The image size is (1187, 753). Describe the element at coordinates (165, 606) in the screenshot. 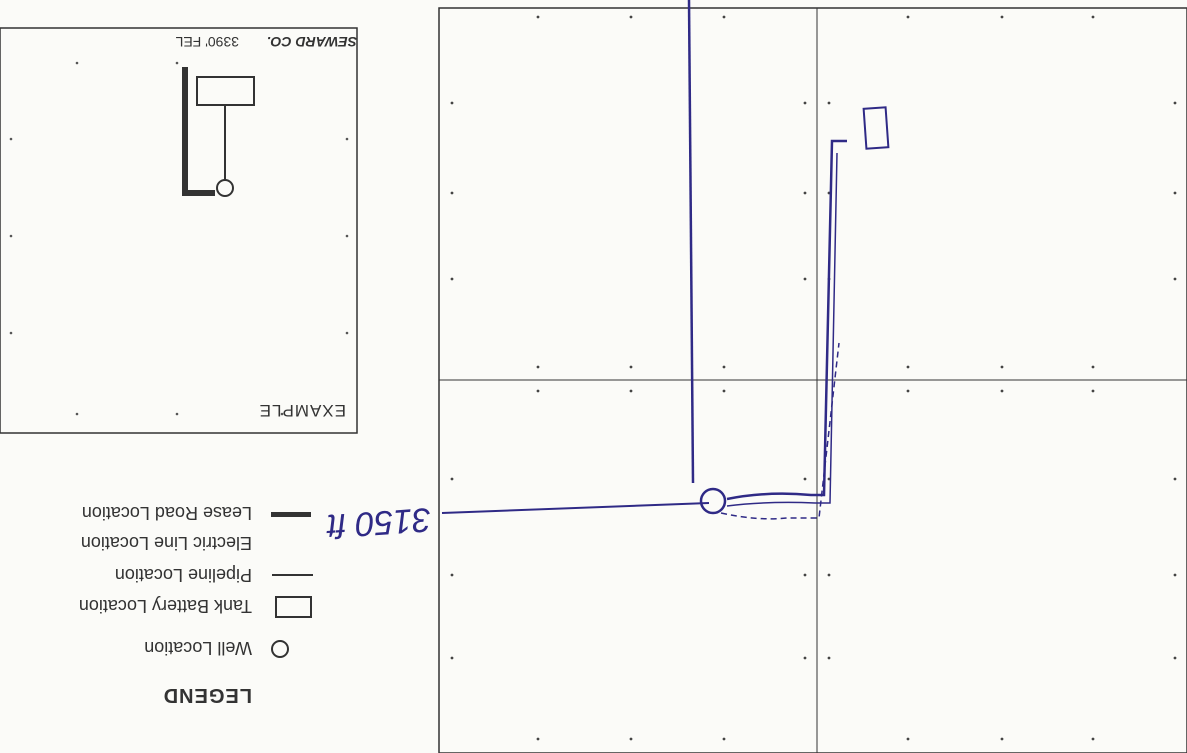

I see `legend-item-label: Tank Battery Location` at that location.